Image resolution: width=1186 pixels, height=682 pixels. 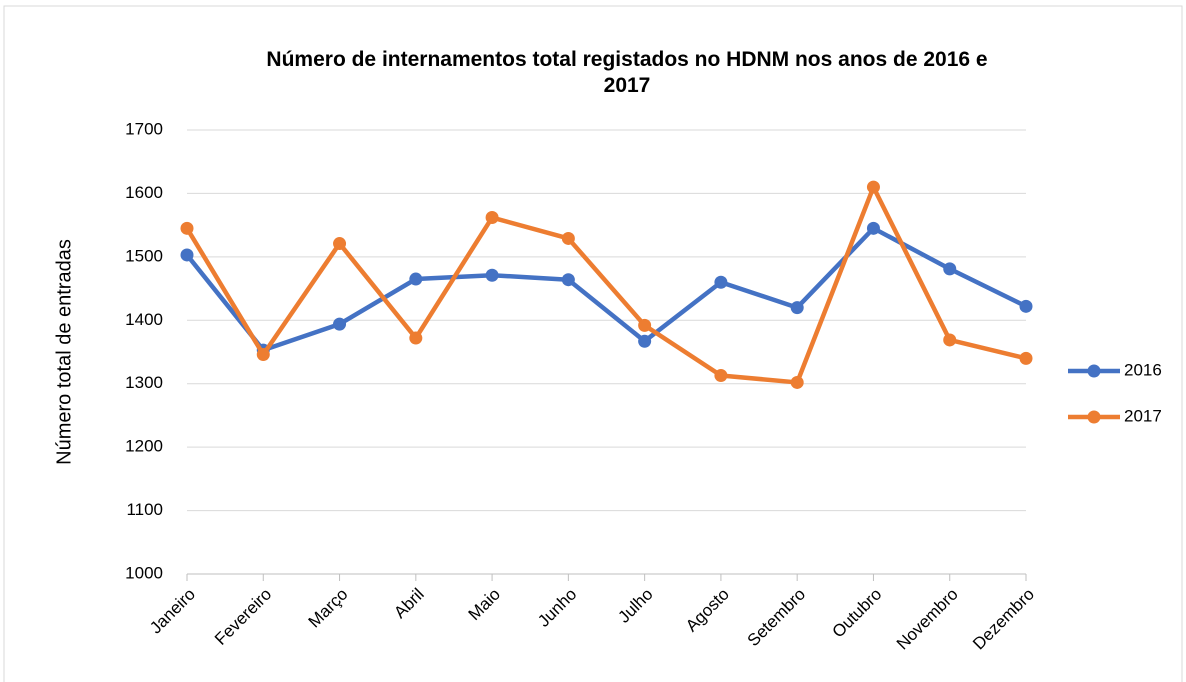 What do you see at coordinates (144, 382) in the screenshot?
I see `y-tick-label: 1300` at bounding box center [144, 382].